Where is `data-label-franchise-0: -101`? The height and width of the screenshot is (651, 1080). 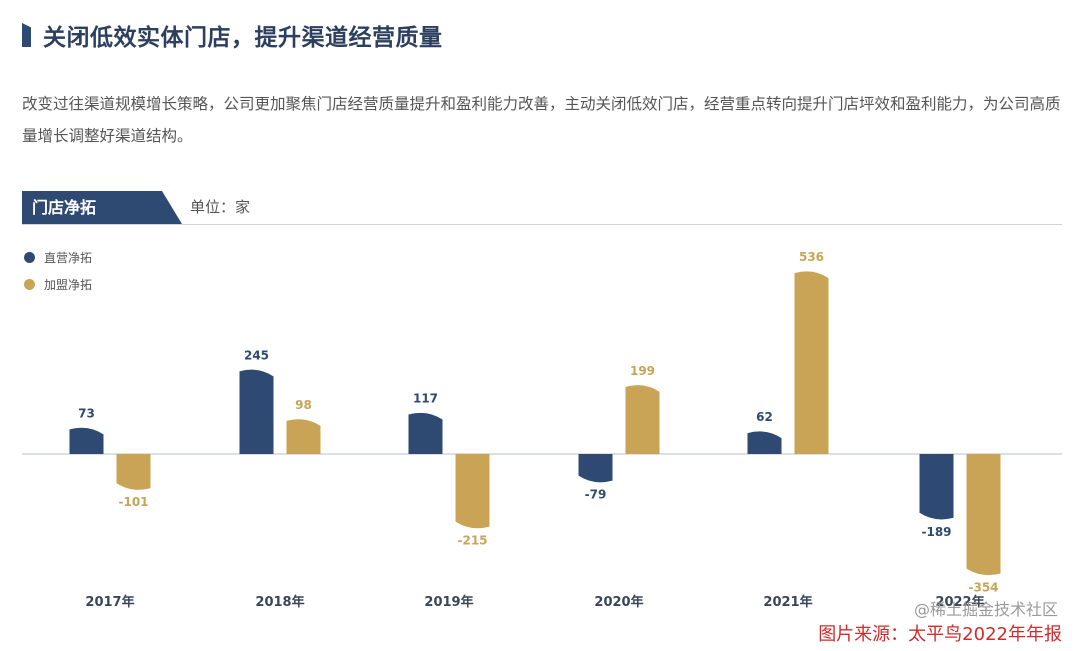 data-label-franchise-0: -101 is located at coordinates (133, 502).